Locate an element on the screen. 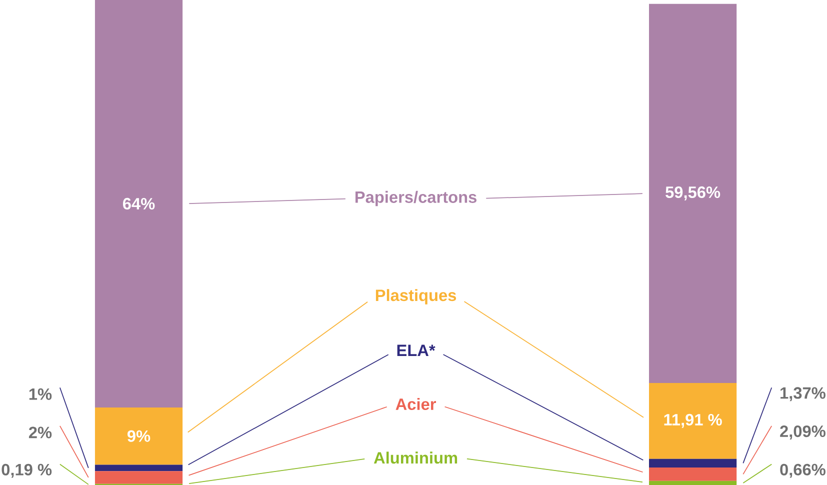 This screenshot has width=827, height=485. data-label: 1% is located at coordinates (40, 394).